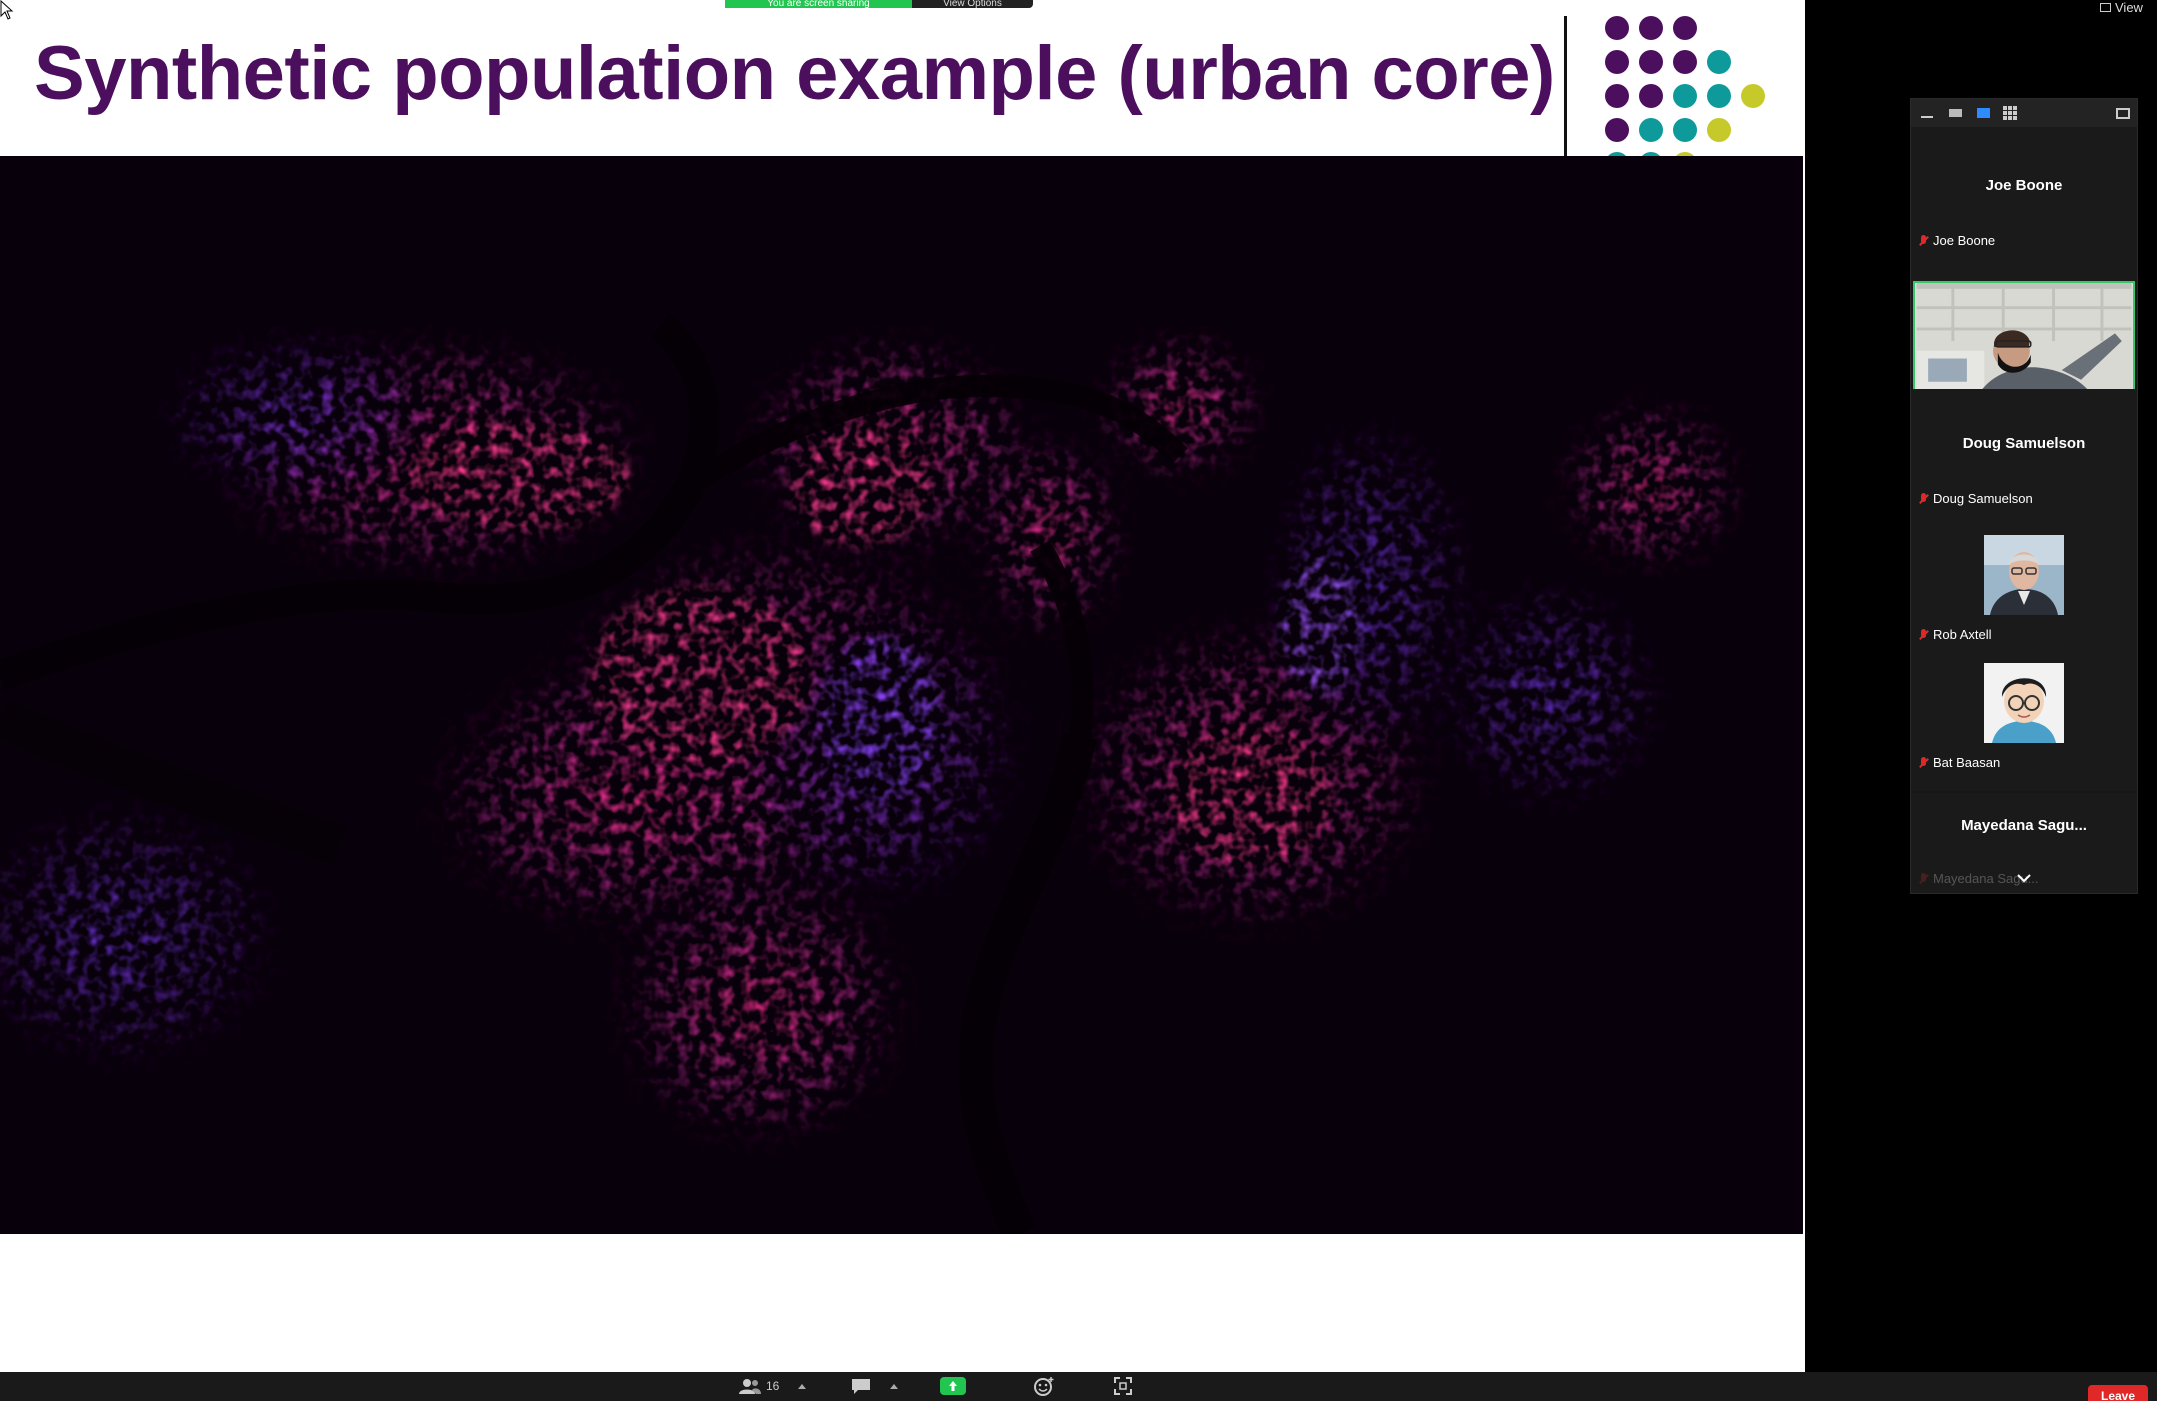  What do you see at coordinates (2105, 7) in the screenshot?
I see `view-layout-icon` at bounding box center [2105, 7].